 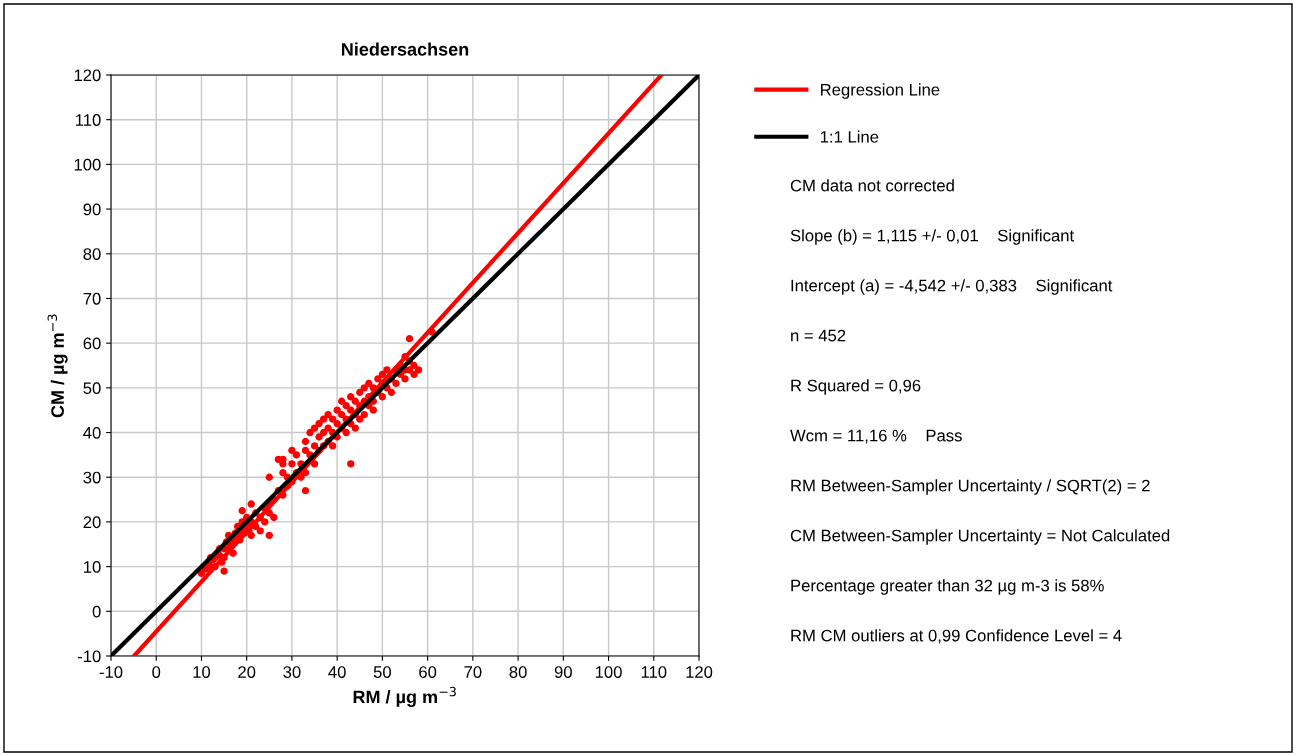 What do you see at coordinates (202, 672) in the screenshot?
I see `x-tick-label: 10` at bounding box center [202, 672].